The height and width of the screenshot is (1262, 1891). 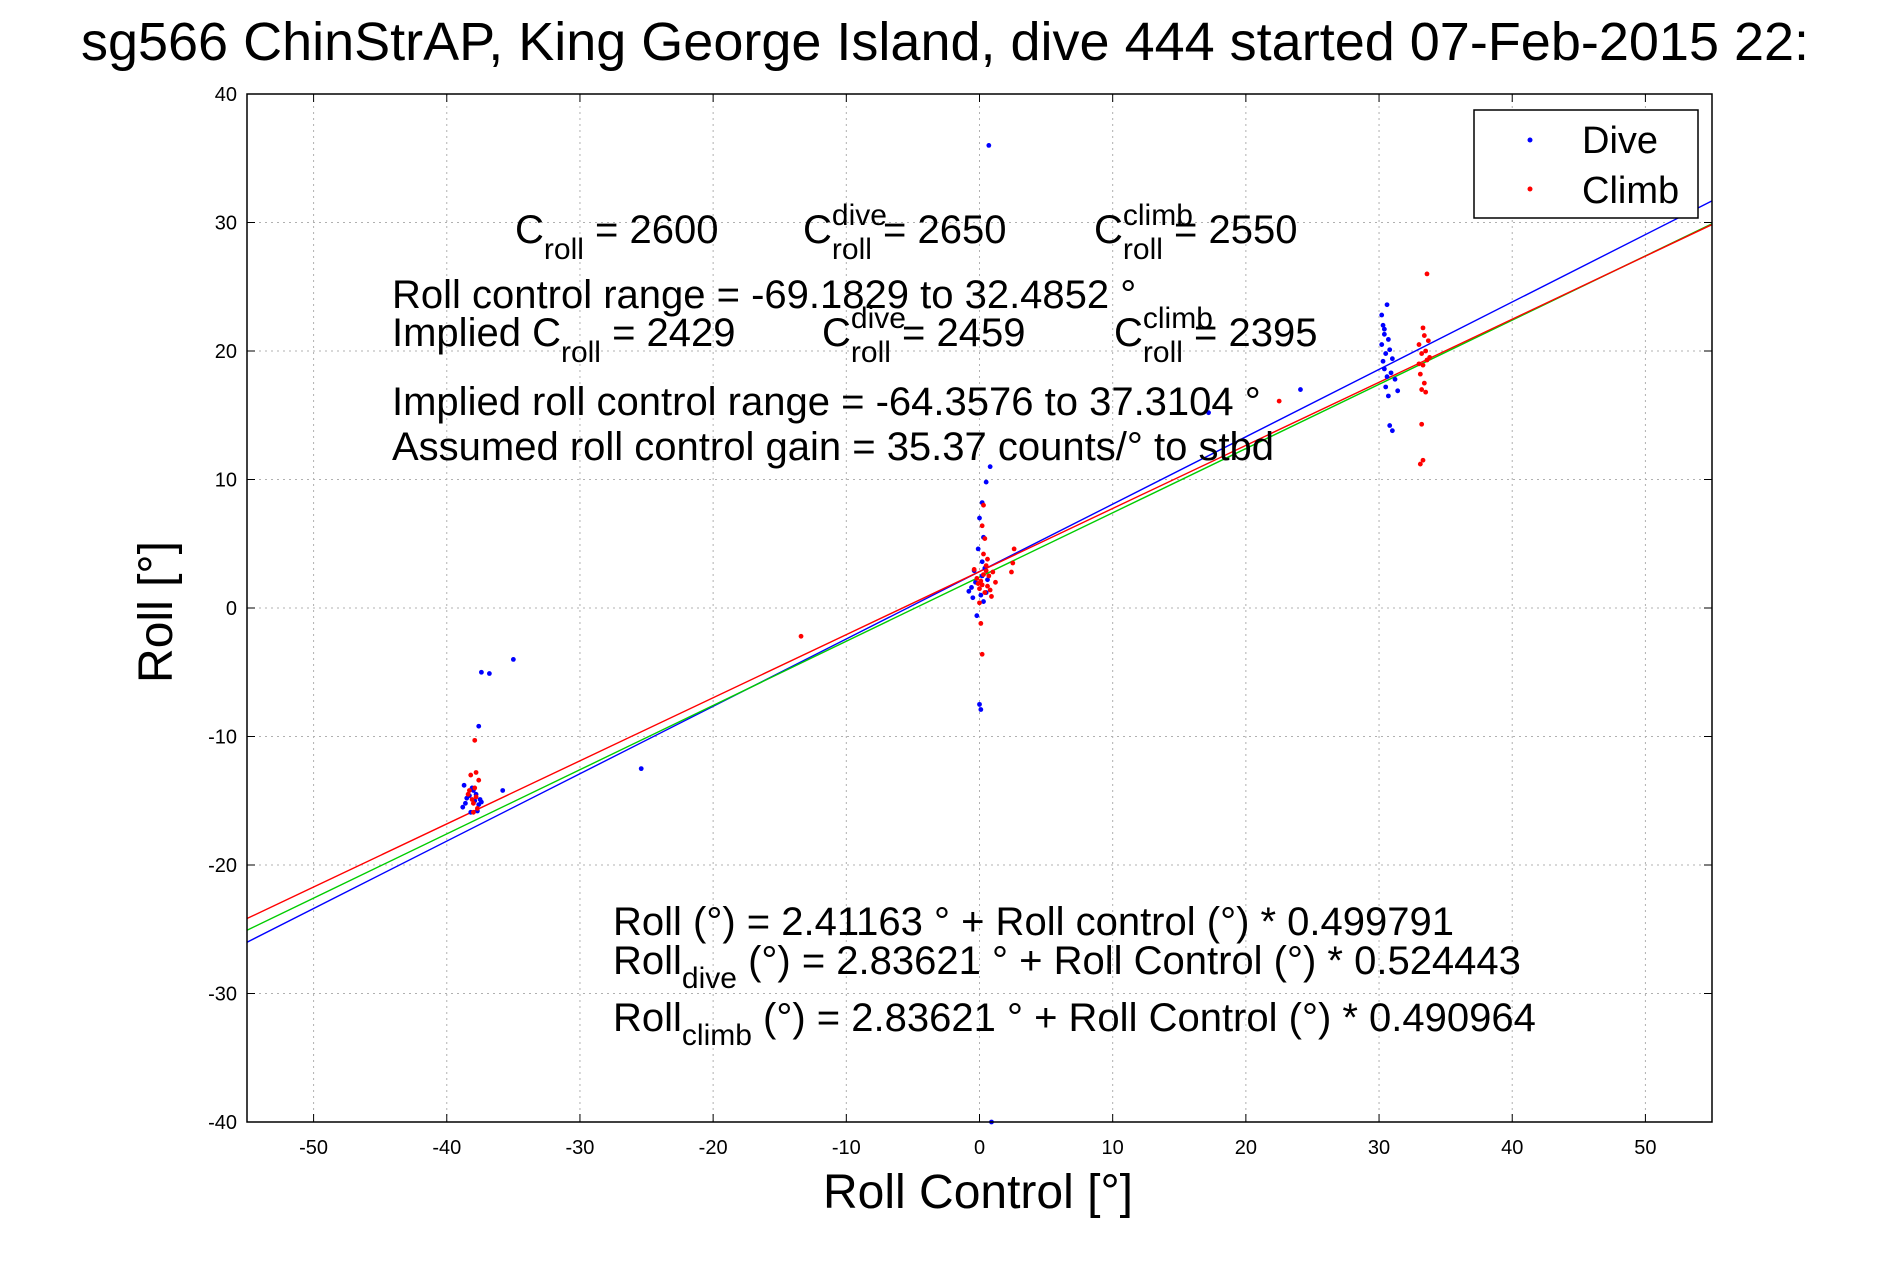 I want to click on c-roll-term-1: Croll = 2650, so click(x=904, y=237).